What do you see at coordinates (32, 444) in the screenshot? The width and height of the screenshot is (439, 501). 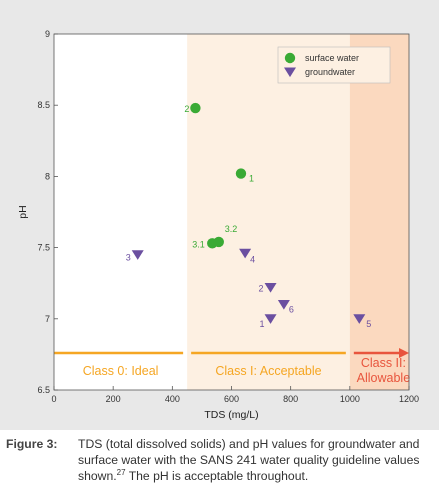 I see `caption-label: Figure 3:` at bounding box center [32, 444].